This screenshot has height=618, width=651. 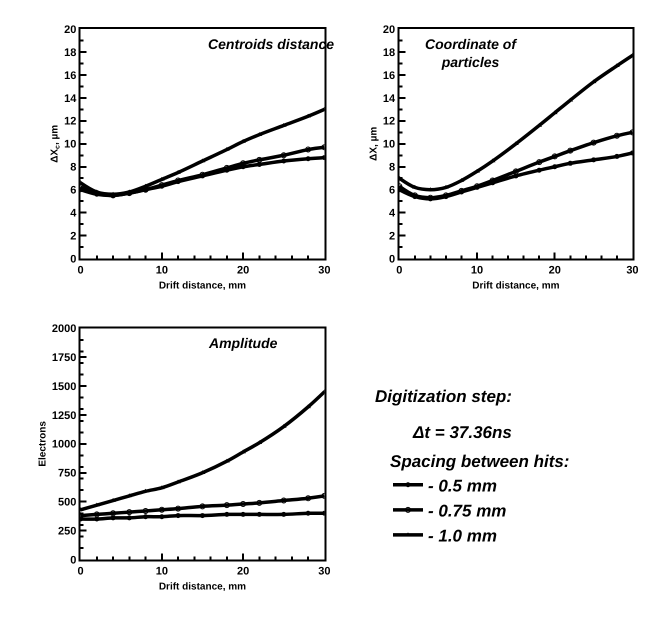 What do you see at coordinates (67, 531) in the screenshot?
I see `y-tick-label: 250` at bounding box center [67, 531].